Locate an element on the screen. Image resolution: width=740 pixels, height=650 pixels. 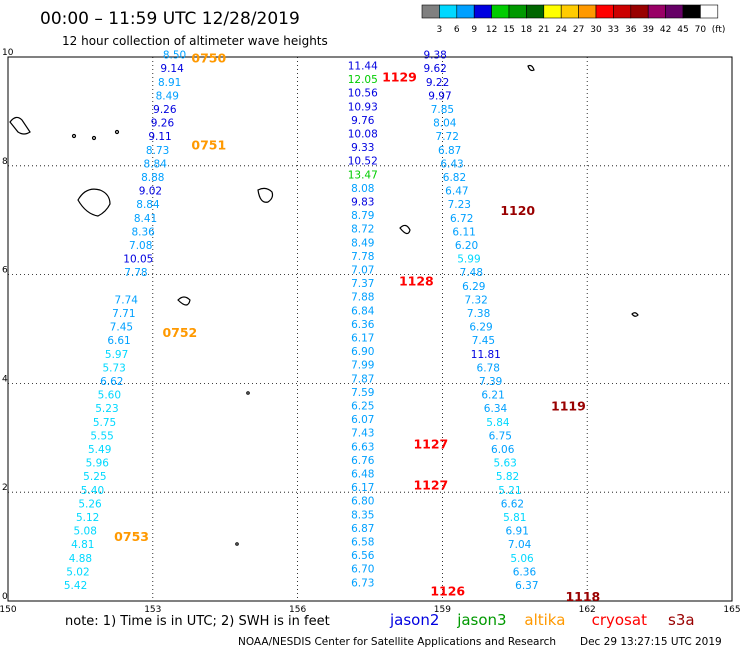
pass-number-label: 1118 is located at coordinates (582, 596).